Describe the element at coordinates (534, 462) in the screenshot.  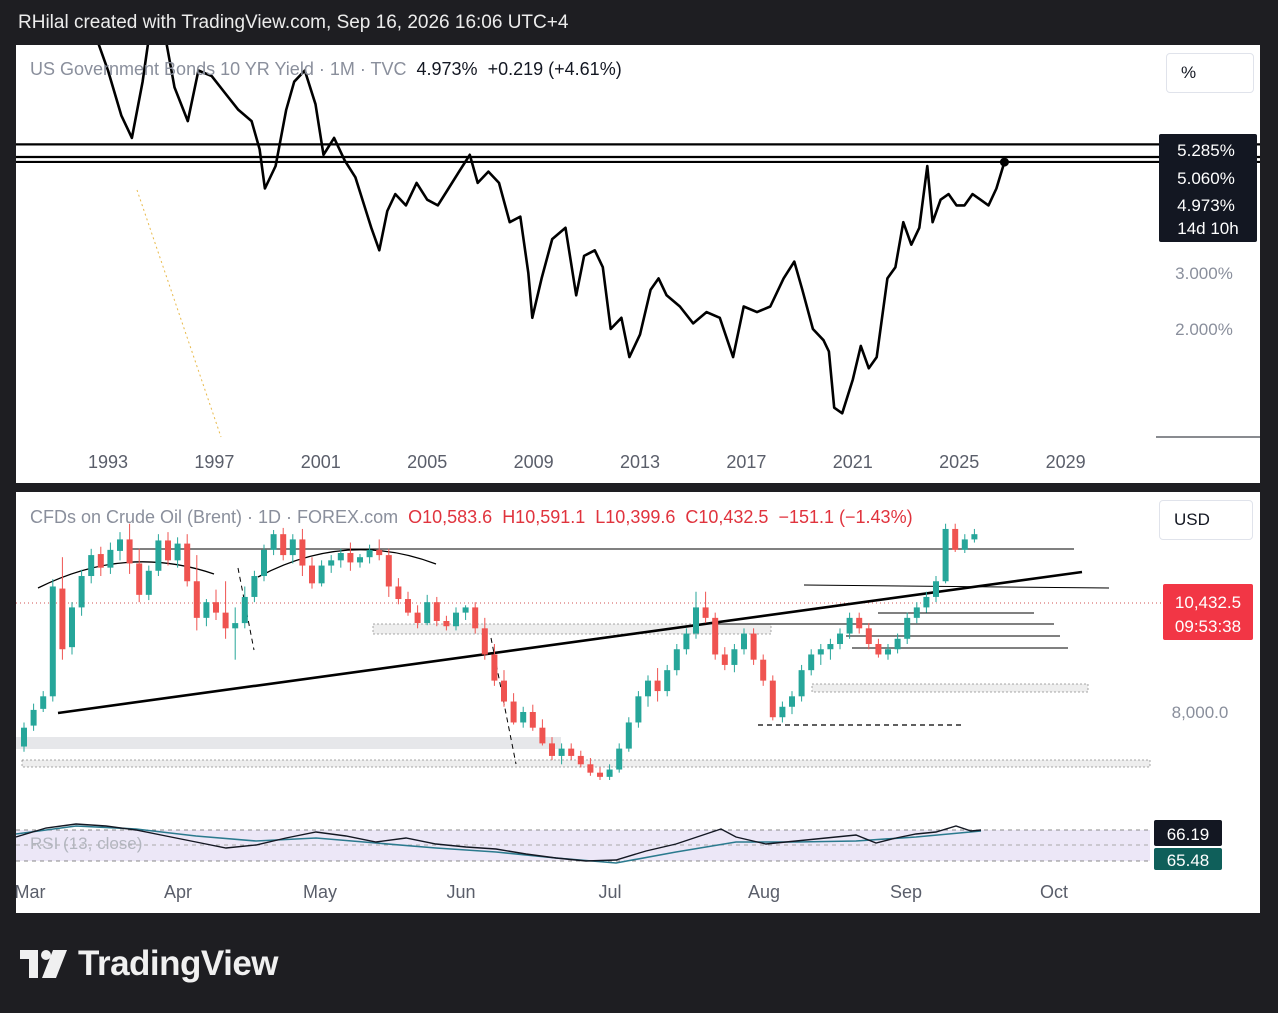
I see `x-tick-2009: 2009` at that location.